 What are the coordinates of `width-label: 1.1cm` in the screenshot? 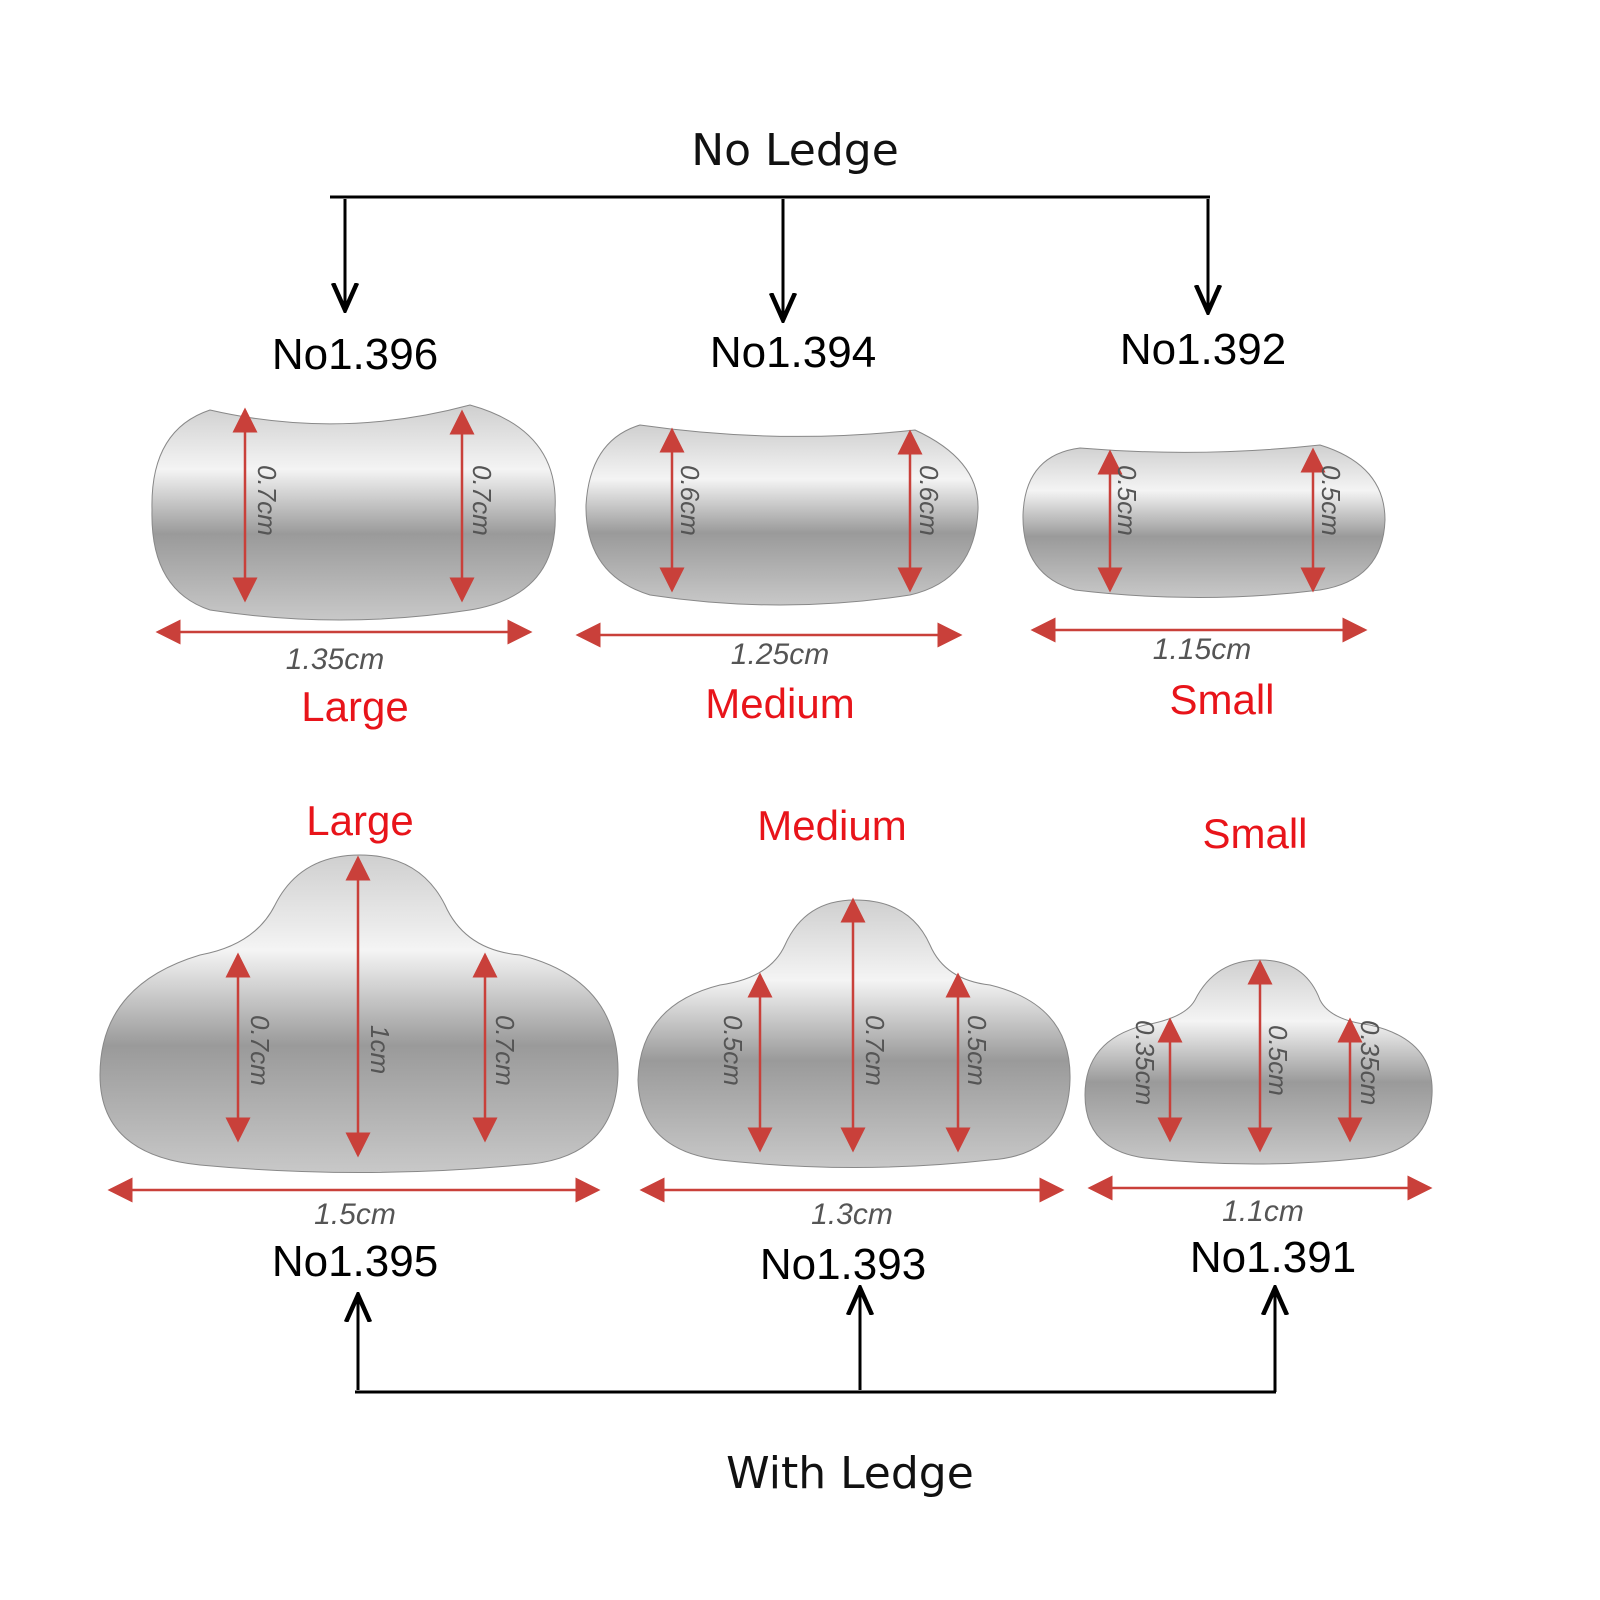 It's located at (1263, 1211).